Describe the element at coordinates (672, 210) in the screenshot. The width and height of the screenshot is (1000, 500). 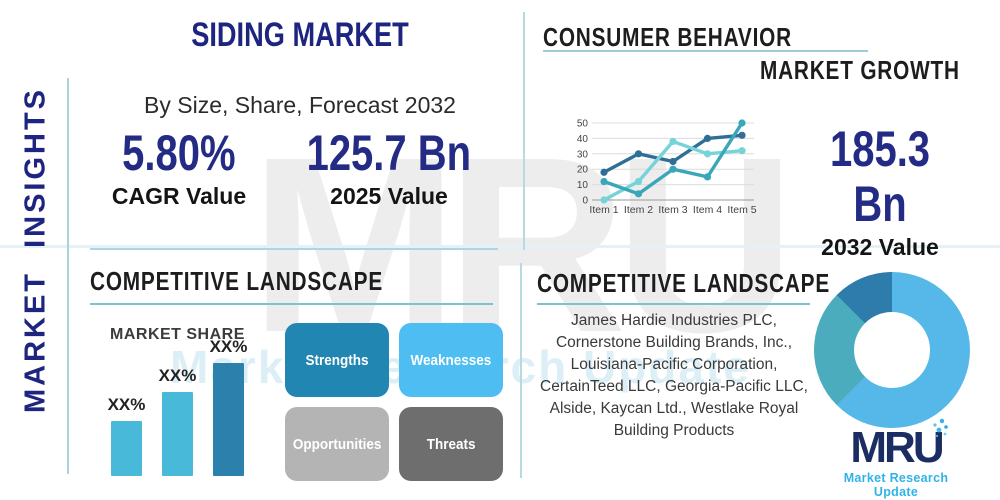
I see `svg-text: Item 3` at that location.